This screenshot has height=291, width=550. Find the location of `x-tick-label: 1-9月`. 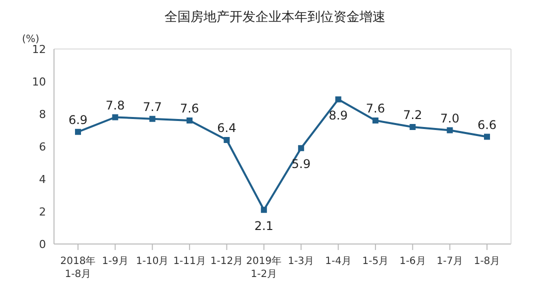

x-tick-label: 1-9月 is located at coordinates (115, 261).